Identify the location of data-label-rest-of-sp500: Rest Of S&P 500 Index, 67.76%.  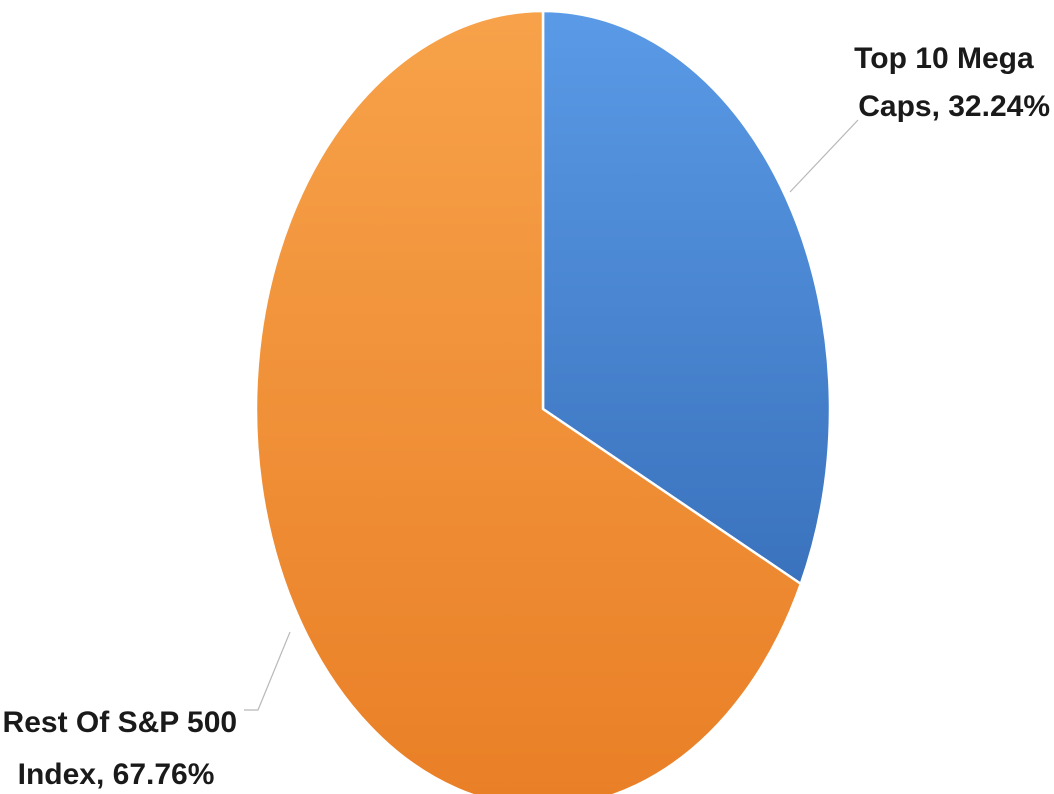
(124, 748).